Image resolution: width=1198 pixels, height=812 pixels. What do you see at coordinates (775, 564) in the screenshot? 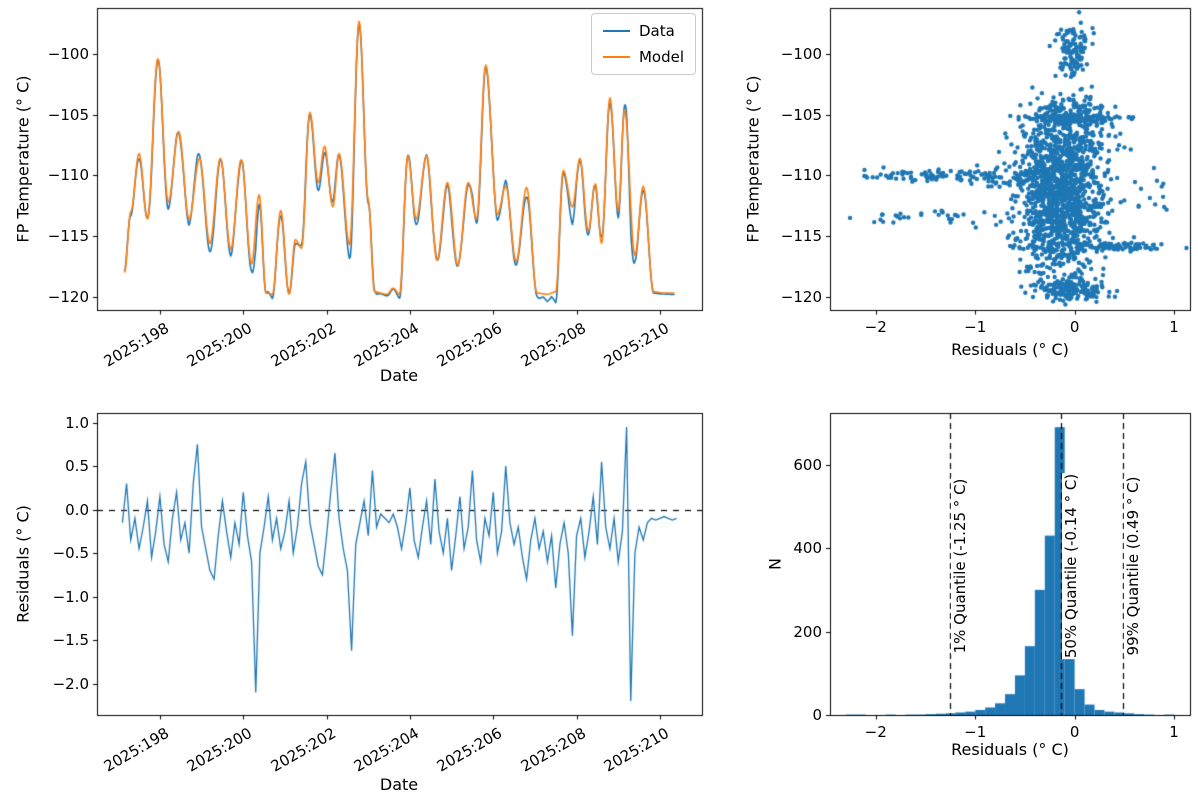
I see `histogram-yaxis-label: N` at bounding box center [775, 564].